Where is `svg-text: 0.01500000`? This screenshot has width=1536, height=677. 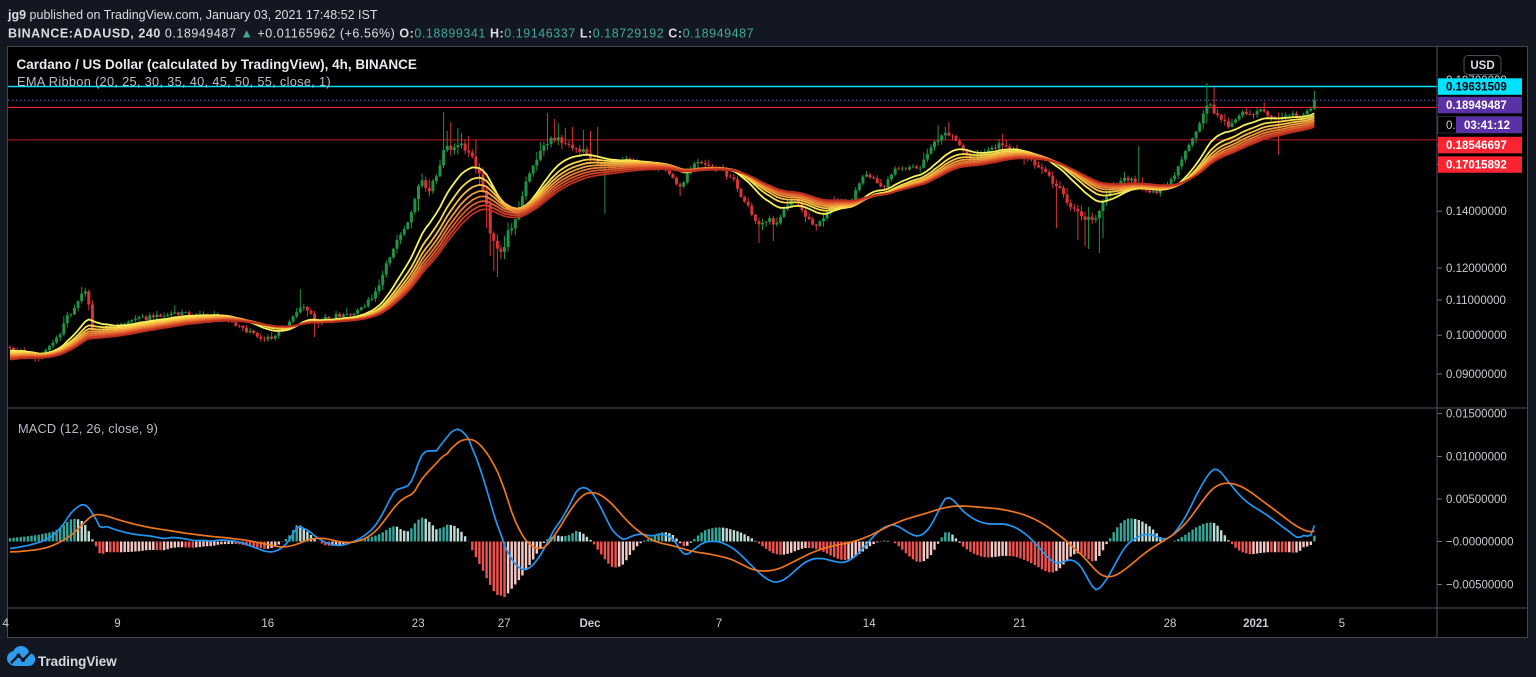
svg-text: 0.01500000 is located at coordinates (1476, 415).